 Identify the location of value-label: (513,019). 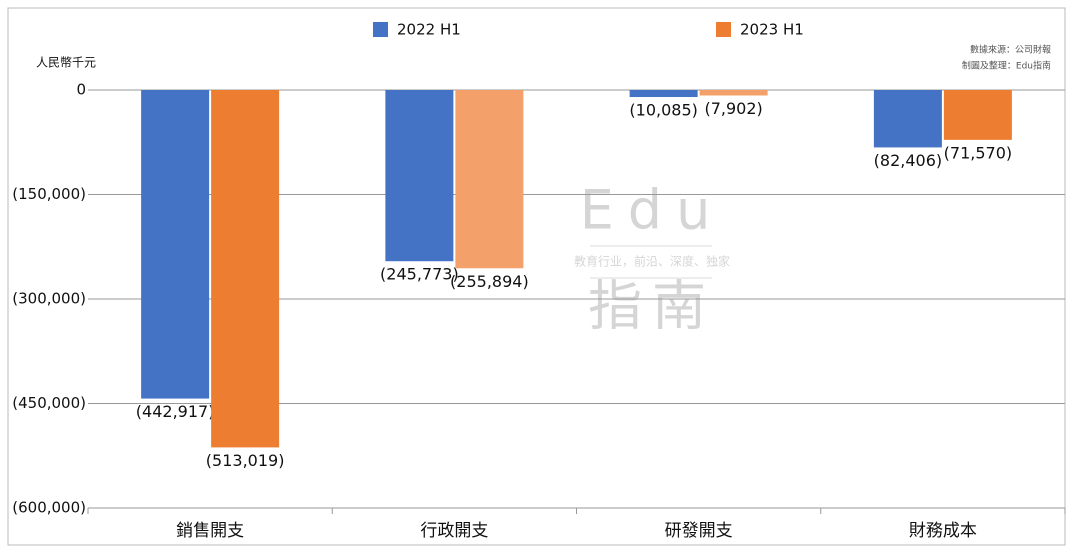
(245, 460).